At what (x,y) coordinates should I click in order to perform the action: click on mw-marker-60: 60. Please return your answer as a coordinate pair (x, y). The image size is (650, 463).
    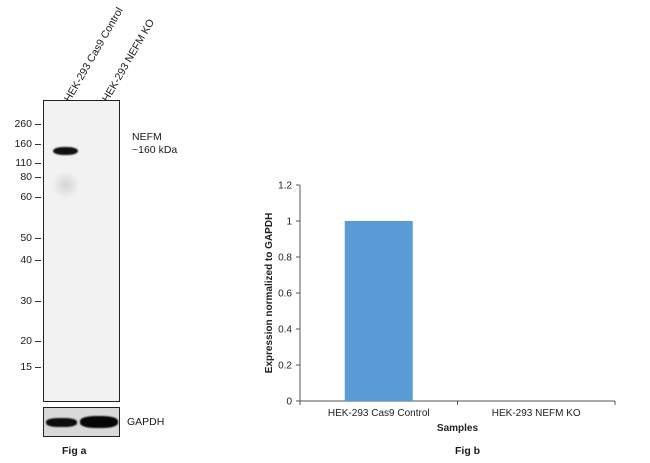
    Looking at the image, I should click on (26, 197).